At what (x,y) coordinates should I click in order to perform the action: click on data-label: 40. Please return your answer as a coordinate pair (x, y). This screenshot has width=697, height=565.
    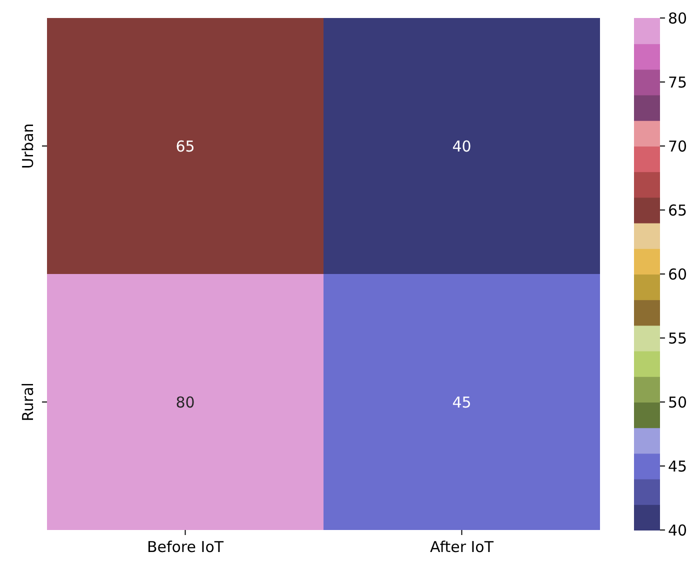
    Looking at the image, I should click on (462, 146).